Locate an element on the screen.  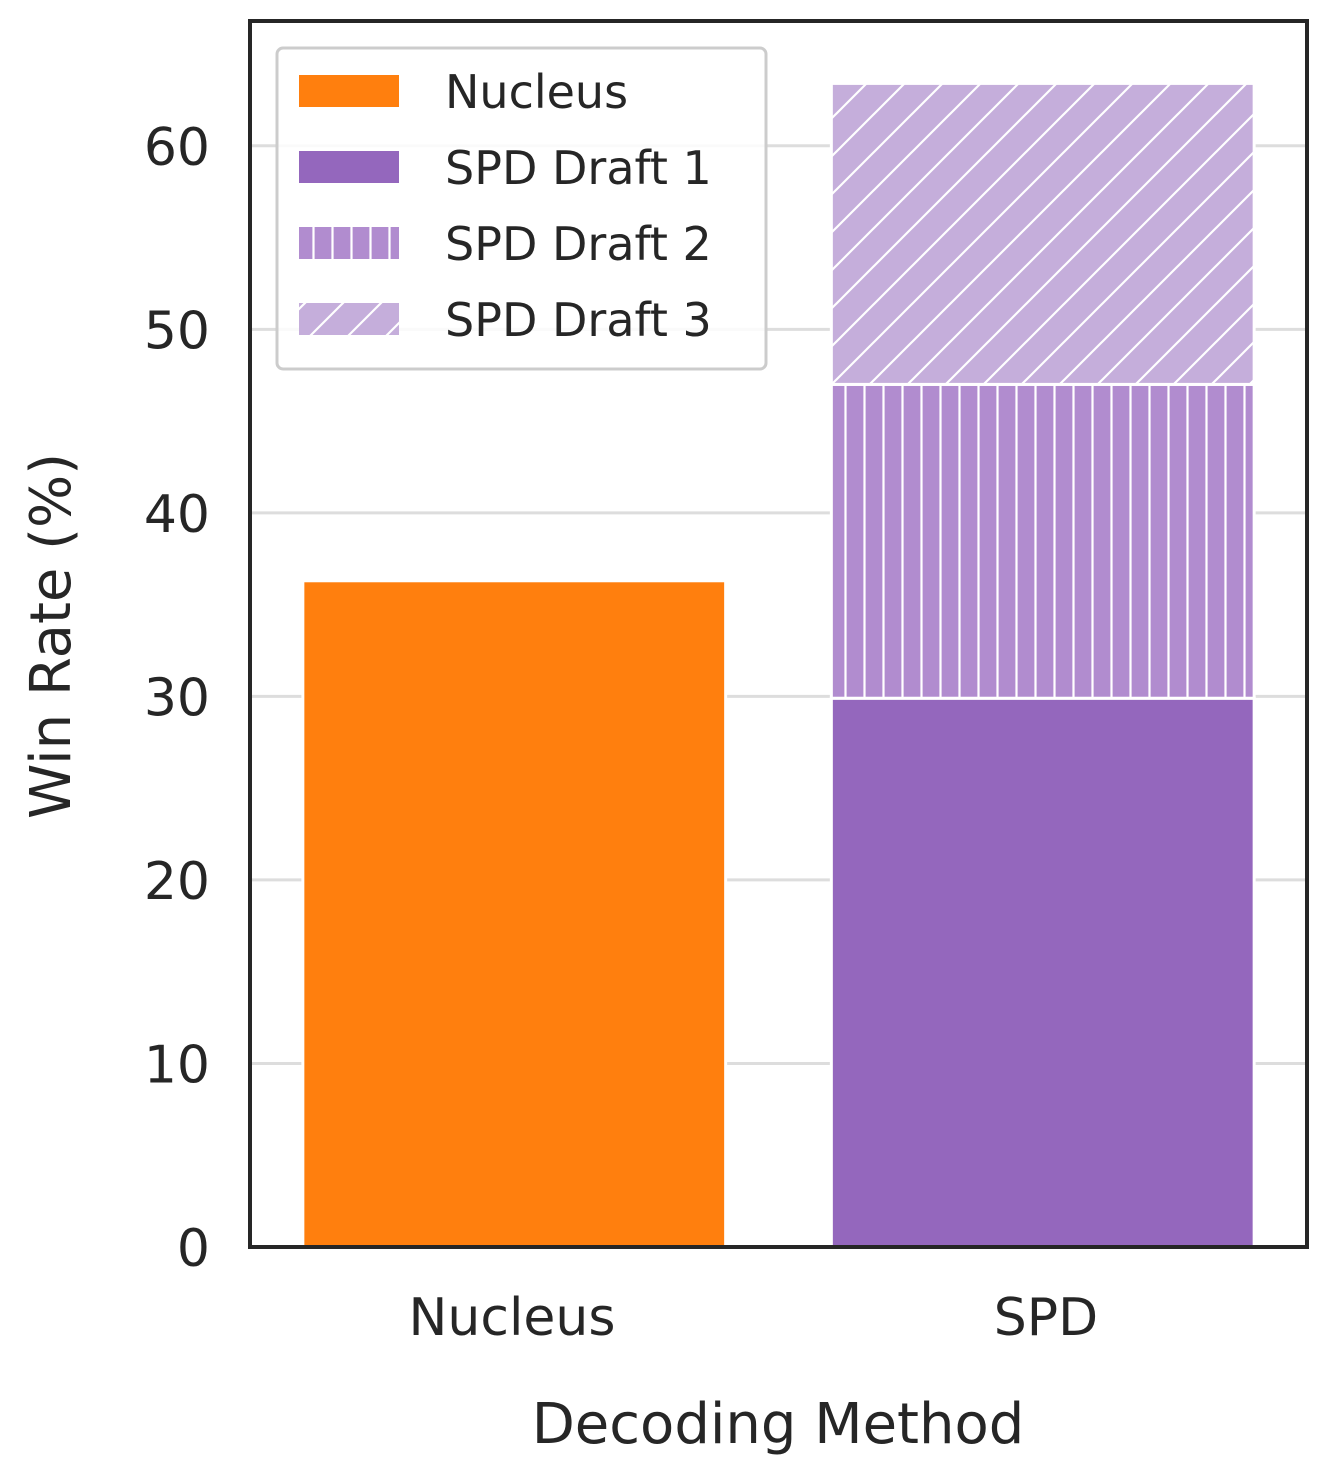
legend-box is located at coordinates (521, 208).